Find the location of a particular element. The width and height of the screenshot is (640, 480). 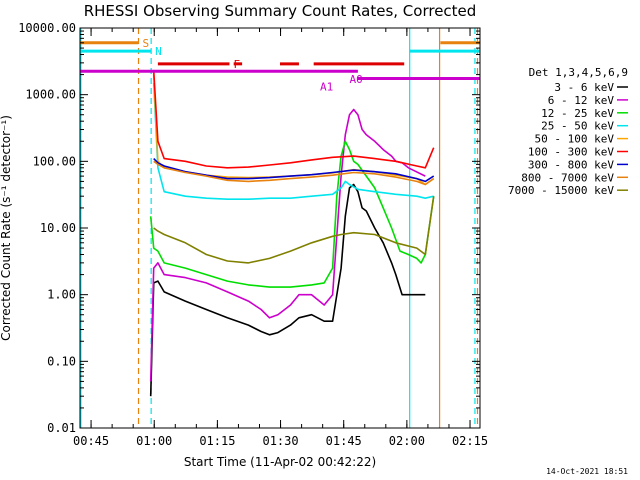

y-axis-label: Corrected Count Rate (s⁻¹ detector⁻¹) is located at coordinates (6, 228).